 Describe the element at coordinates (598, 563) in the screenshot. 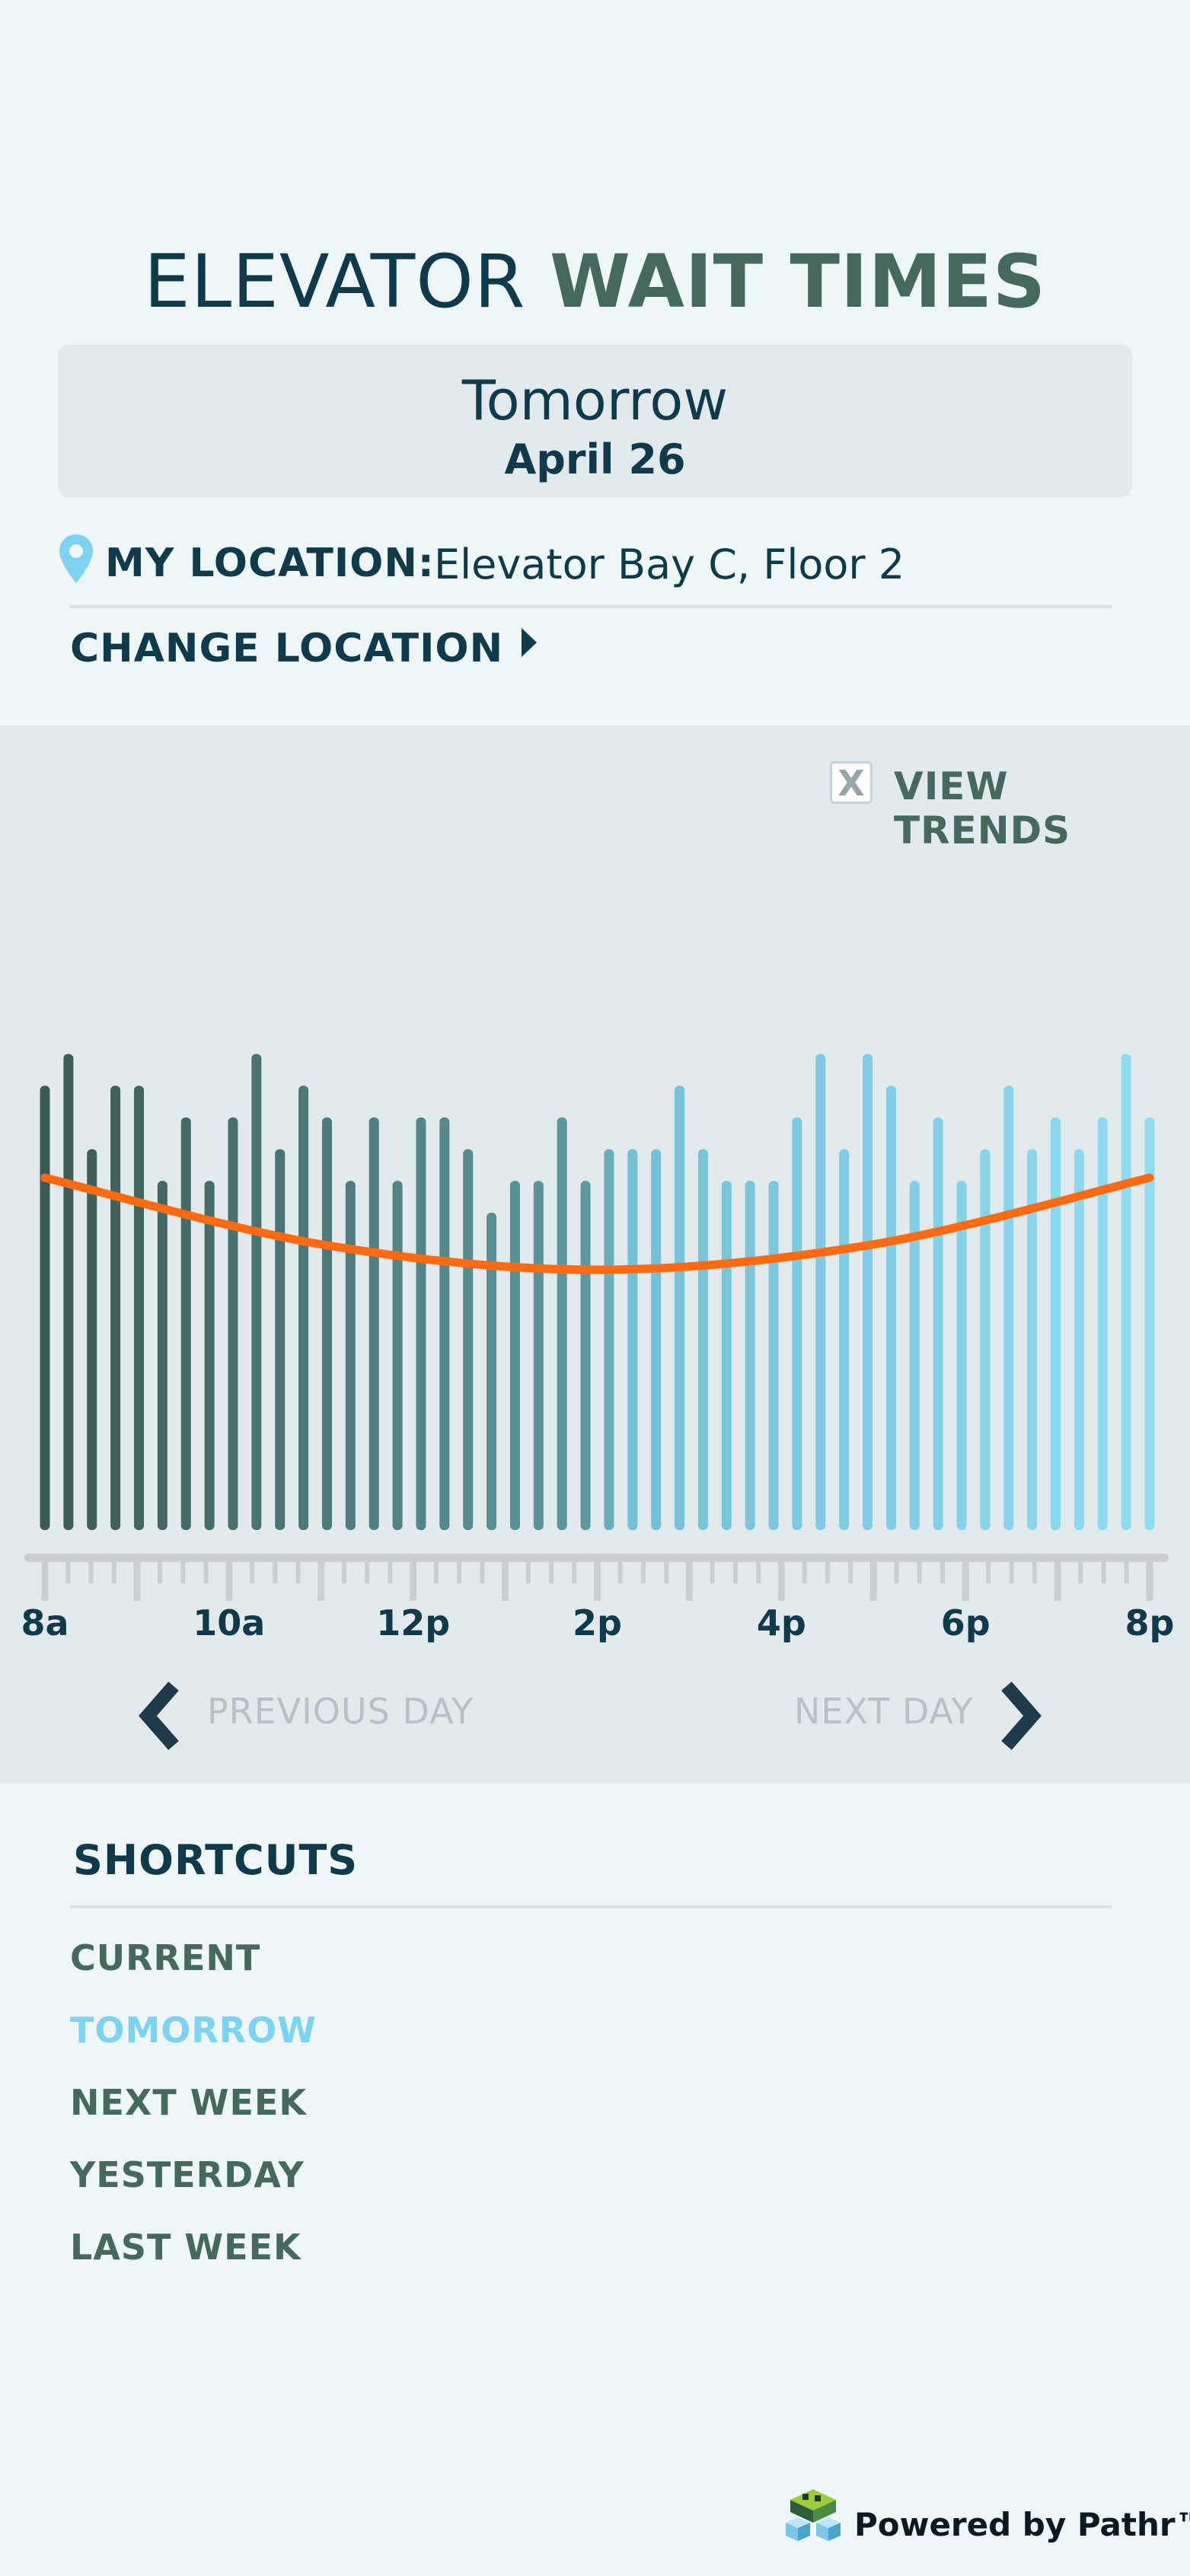

I see `my-location: MY LOCATION: Elevator Bay C, Floor 2` at that location.